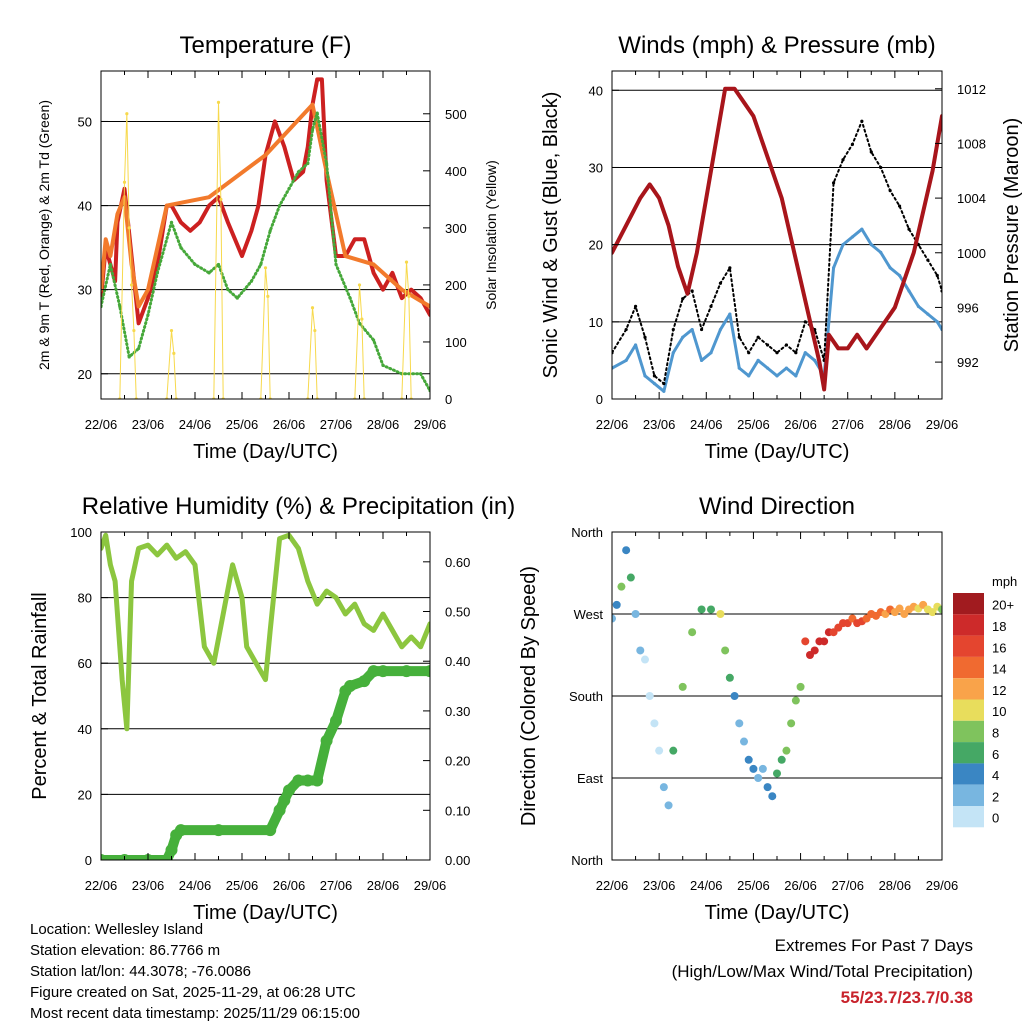  Describe the element at coordinates (995, 775) in the screenshot. I see `colorbar-label: 4` at that location.